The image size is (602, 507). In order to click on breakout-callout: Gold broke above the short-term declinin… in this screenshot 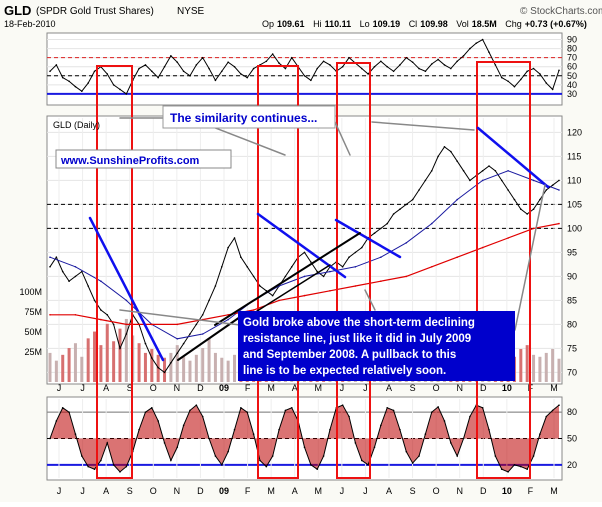, I will do `click(376, 346)`.